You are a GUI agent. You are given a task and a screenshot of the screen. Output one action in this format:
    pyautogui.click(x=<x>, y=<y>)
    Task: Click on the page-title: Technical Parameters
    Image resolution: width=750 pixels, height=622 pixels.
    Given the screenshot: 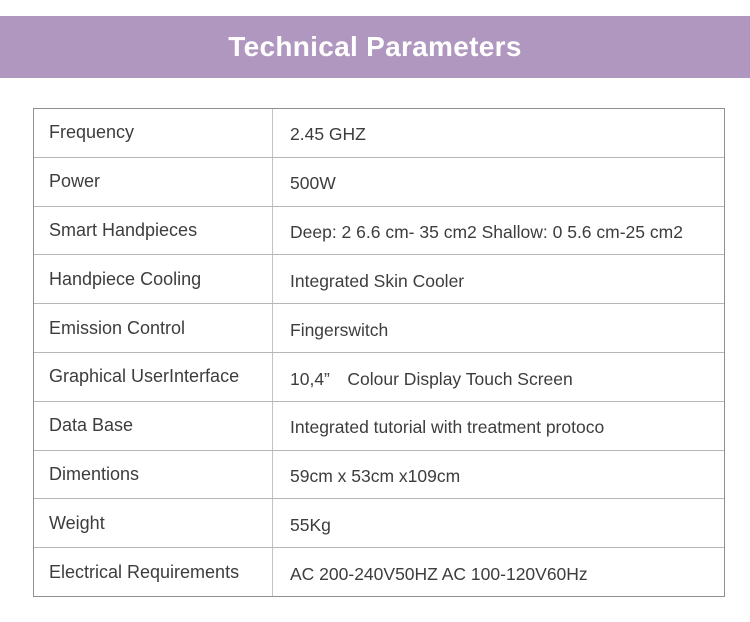 What is the action you would take?
    pyautogui.click(x=375, y=46)
    